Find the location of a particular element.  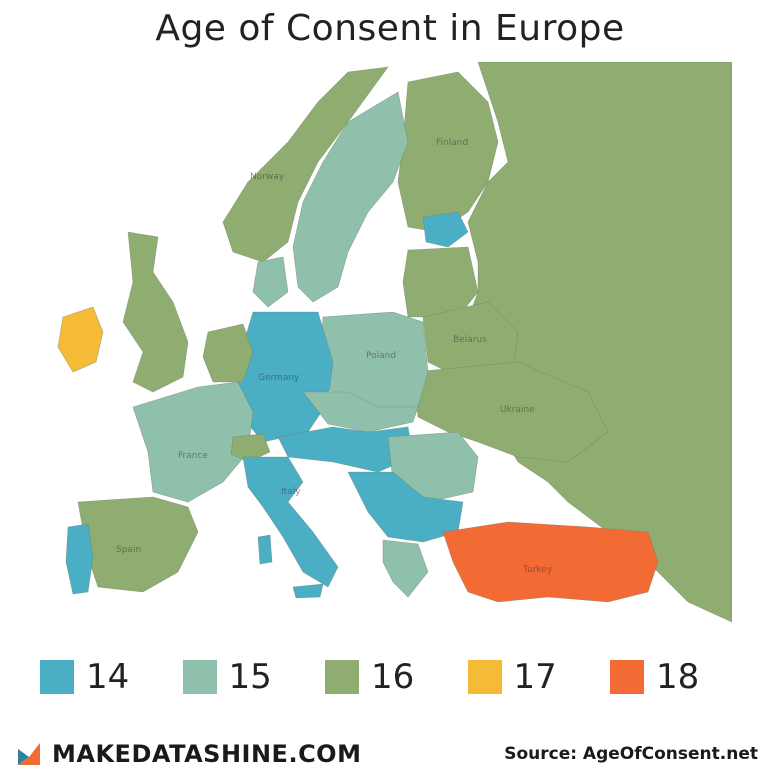

legend-item-15: 15 is located at coordinates (247, 677).